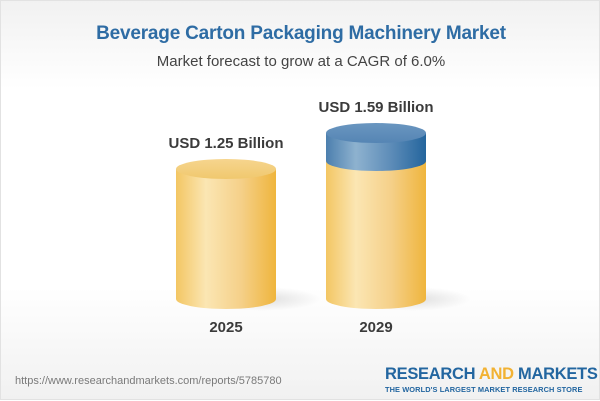  Describe the element at coordinates (496, 374) in the screenshot. I see `logo-and: AND` at that location.